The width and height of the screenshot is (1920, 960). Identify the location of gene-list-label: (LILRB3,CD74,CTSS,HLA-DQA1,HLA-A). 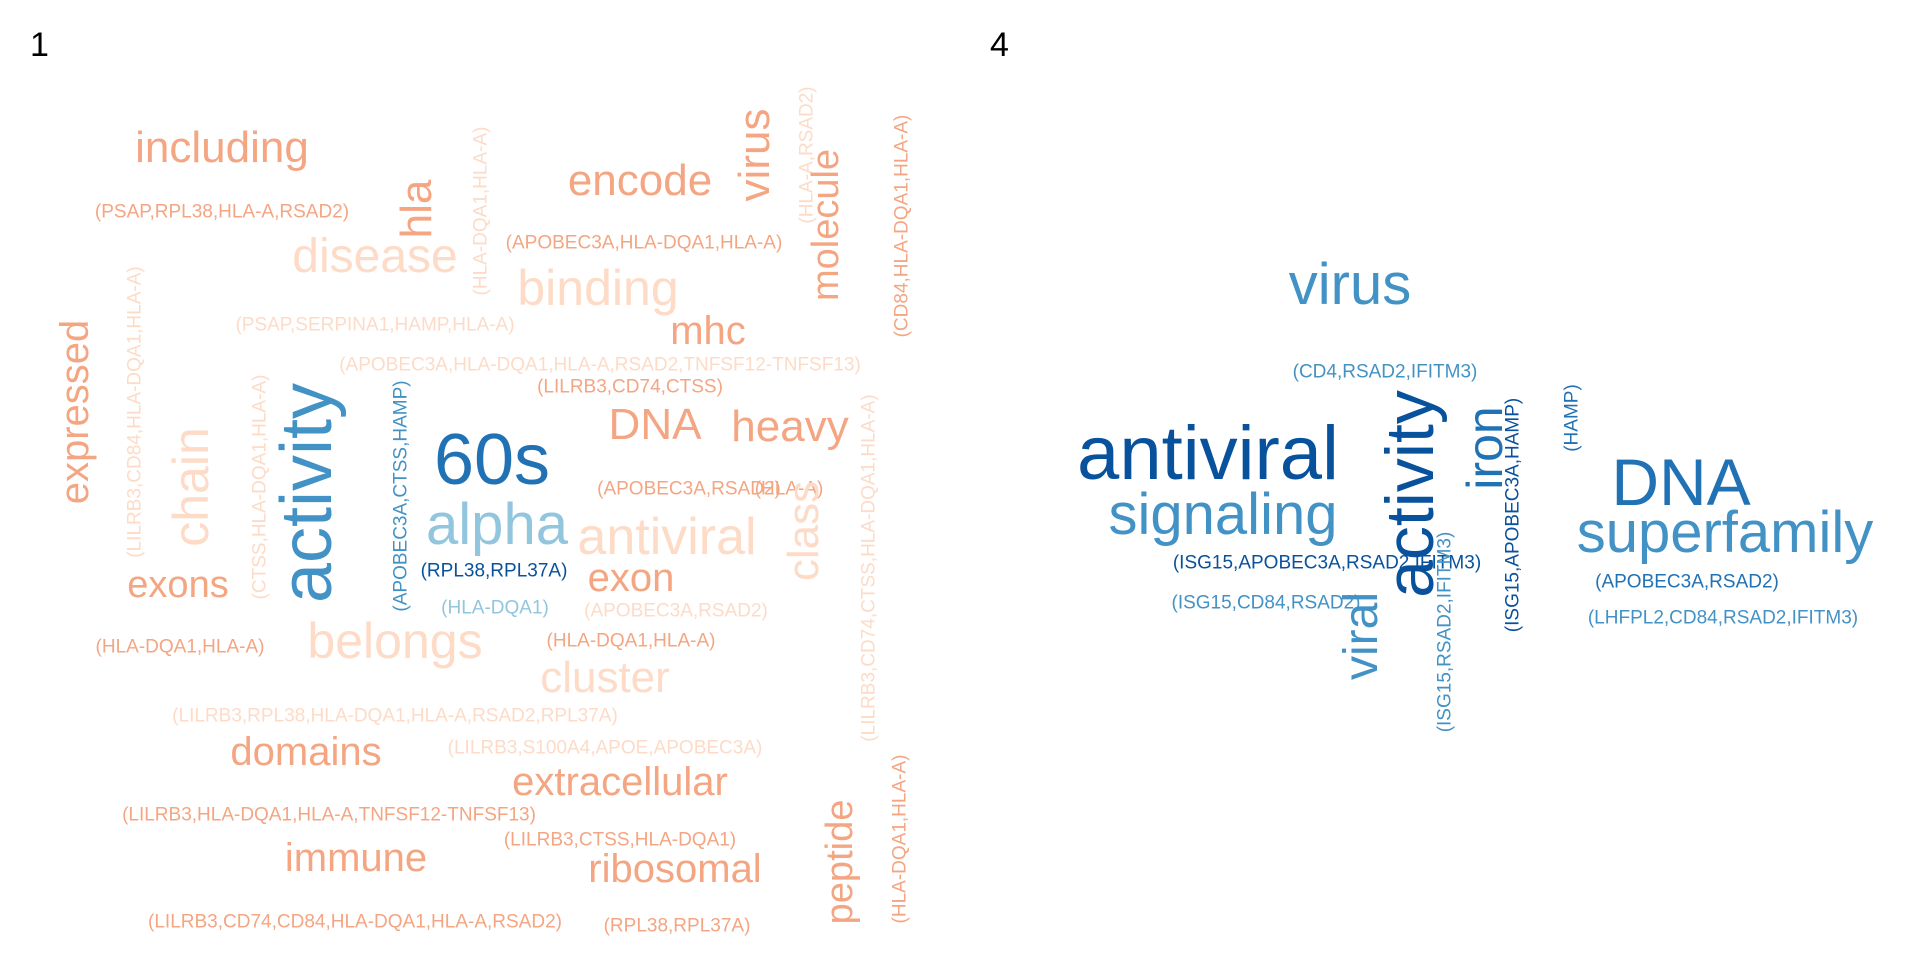
(869, 568).